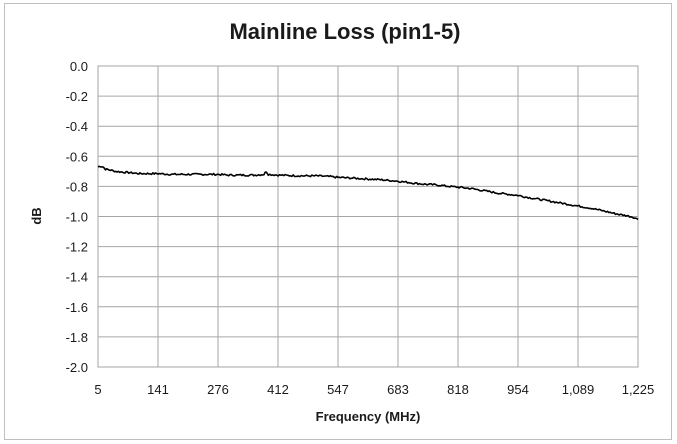 The height and width of the screenshot is (444, 677). I want to click on y-tick-label: -0.2, so click(77, 96).